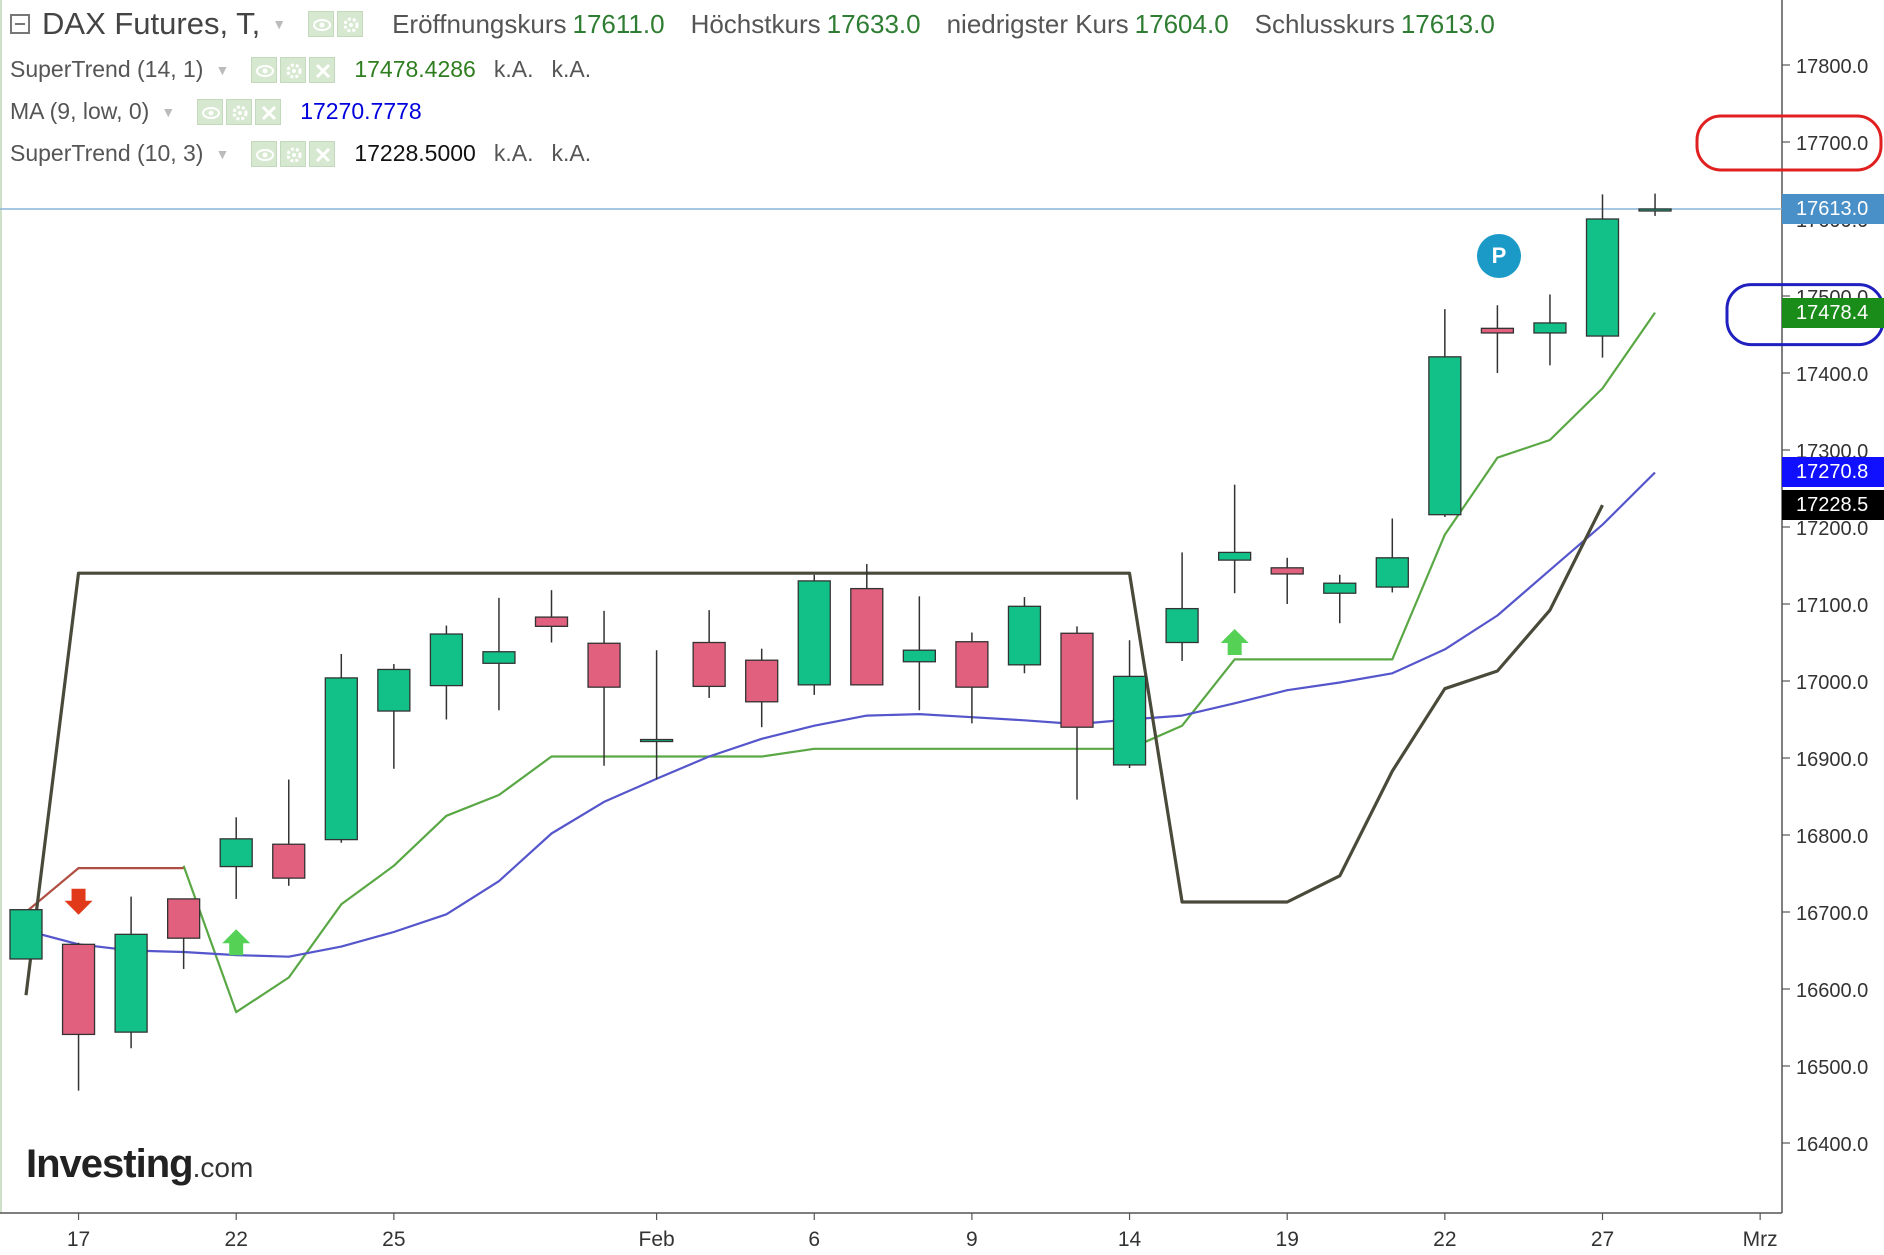 The height and width of the screenshot is (1255, 1884). I want to click on supertrend-10-price-tag: 17228.5, so click(1833, 505).